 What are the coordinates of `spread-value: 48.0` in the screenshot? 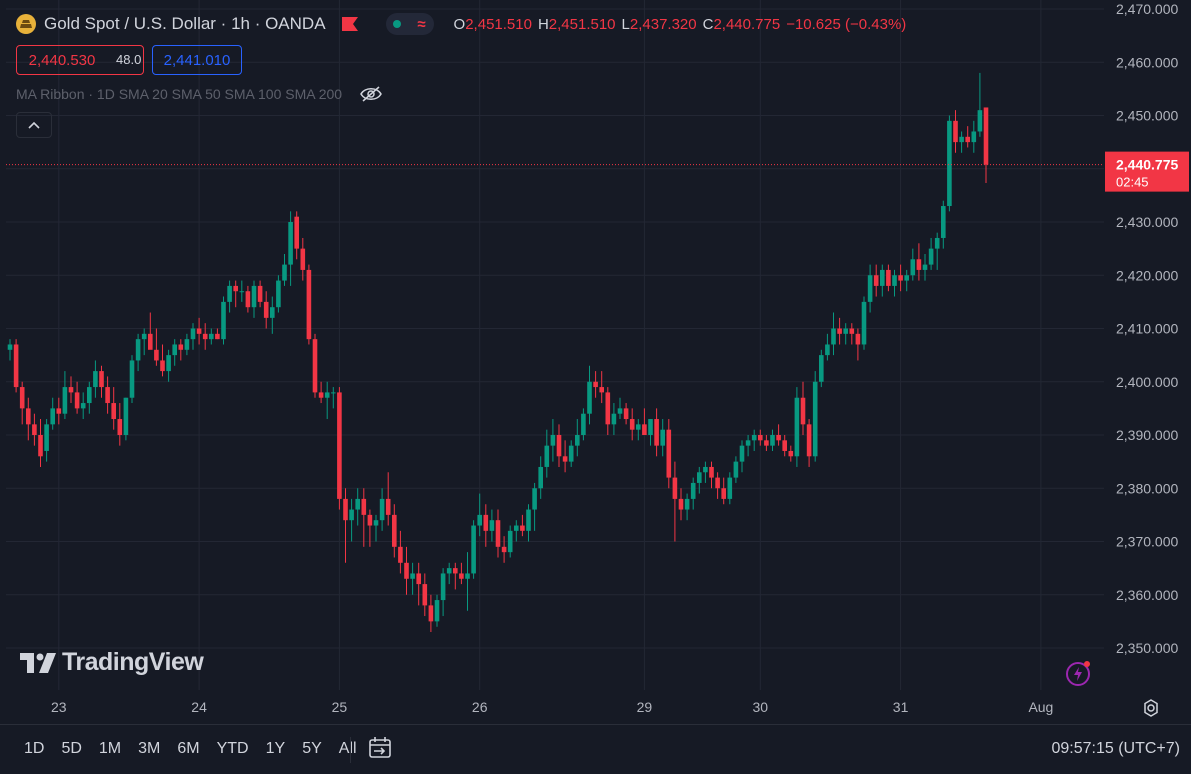 It's located at (129, 59).